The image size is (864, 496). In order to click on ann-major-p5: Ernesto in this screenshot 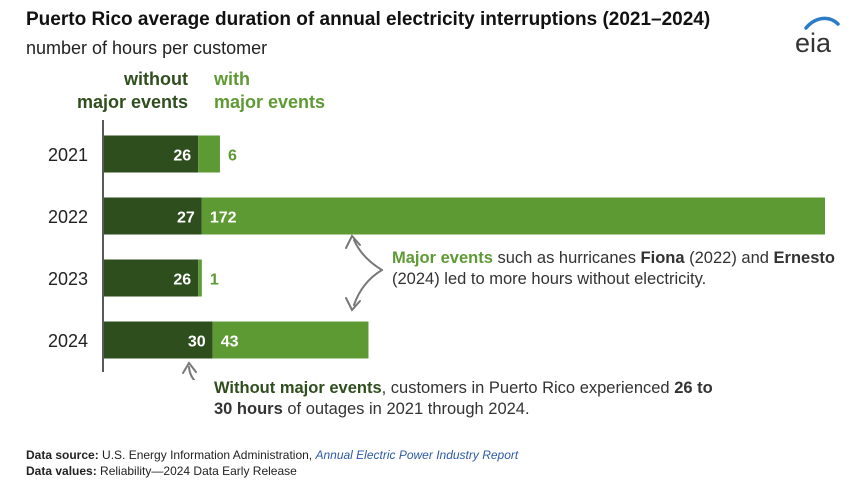, I will do `click(804, 258)`.